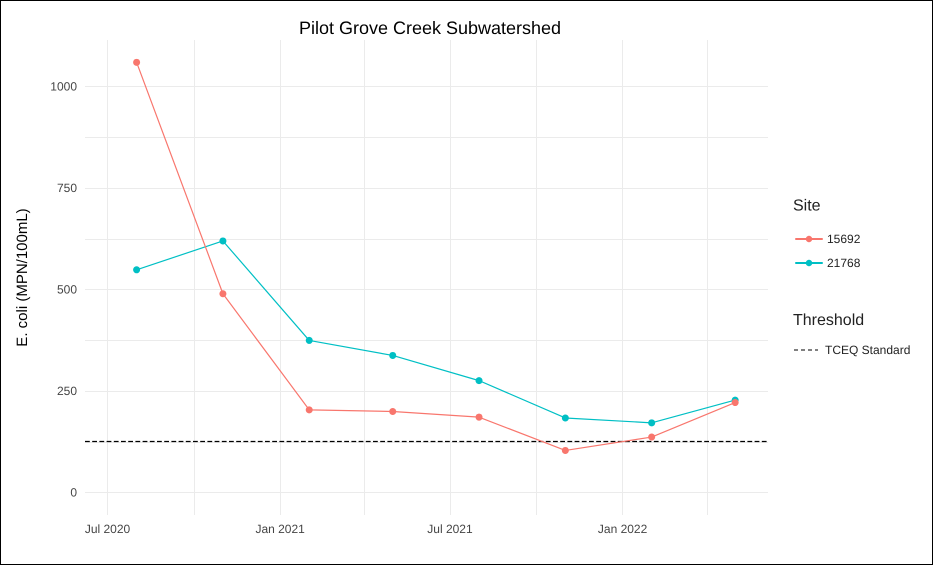 The height and width of the screenshot is (565, 933). What do you see at coordinates (67, 188) in the screenshot?
I see `y-tick-label: 750` at bounding box center [67, 188].